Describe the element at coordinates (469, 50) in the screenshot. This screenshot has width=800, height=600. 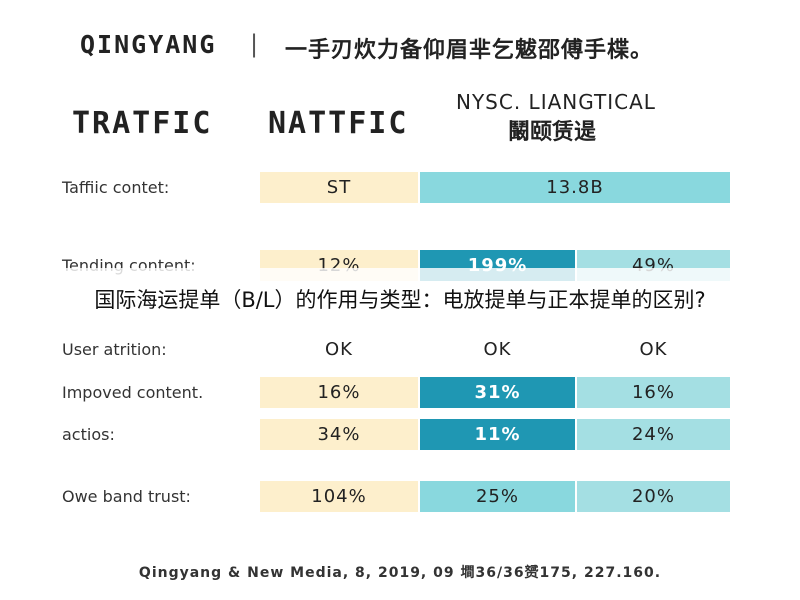
I see `subtitle: 一手刃炊力备仰眉芈乞魃邵傅手楪。` at that location.